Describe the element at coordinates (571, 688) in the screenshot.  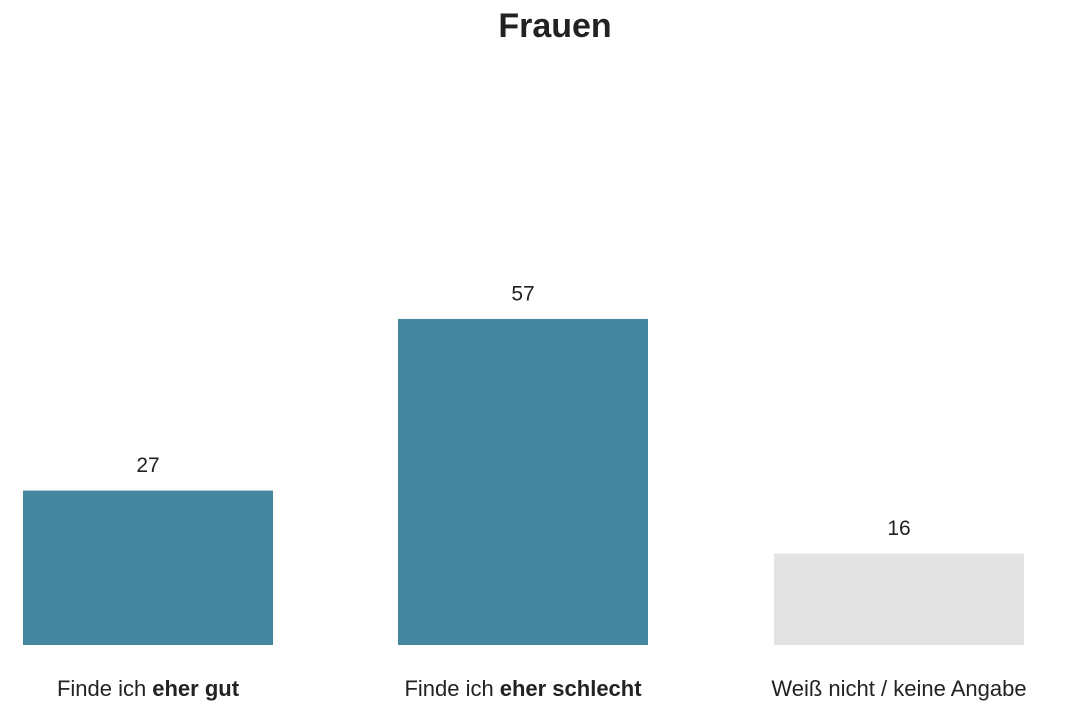
I see `label-part: eher schlecht` at that location.